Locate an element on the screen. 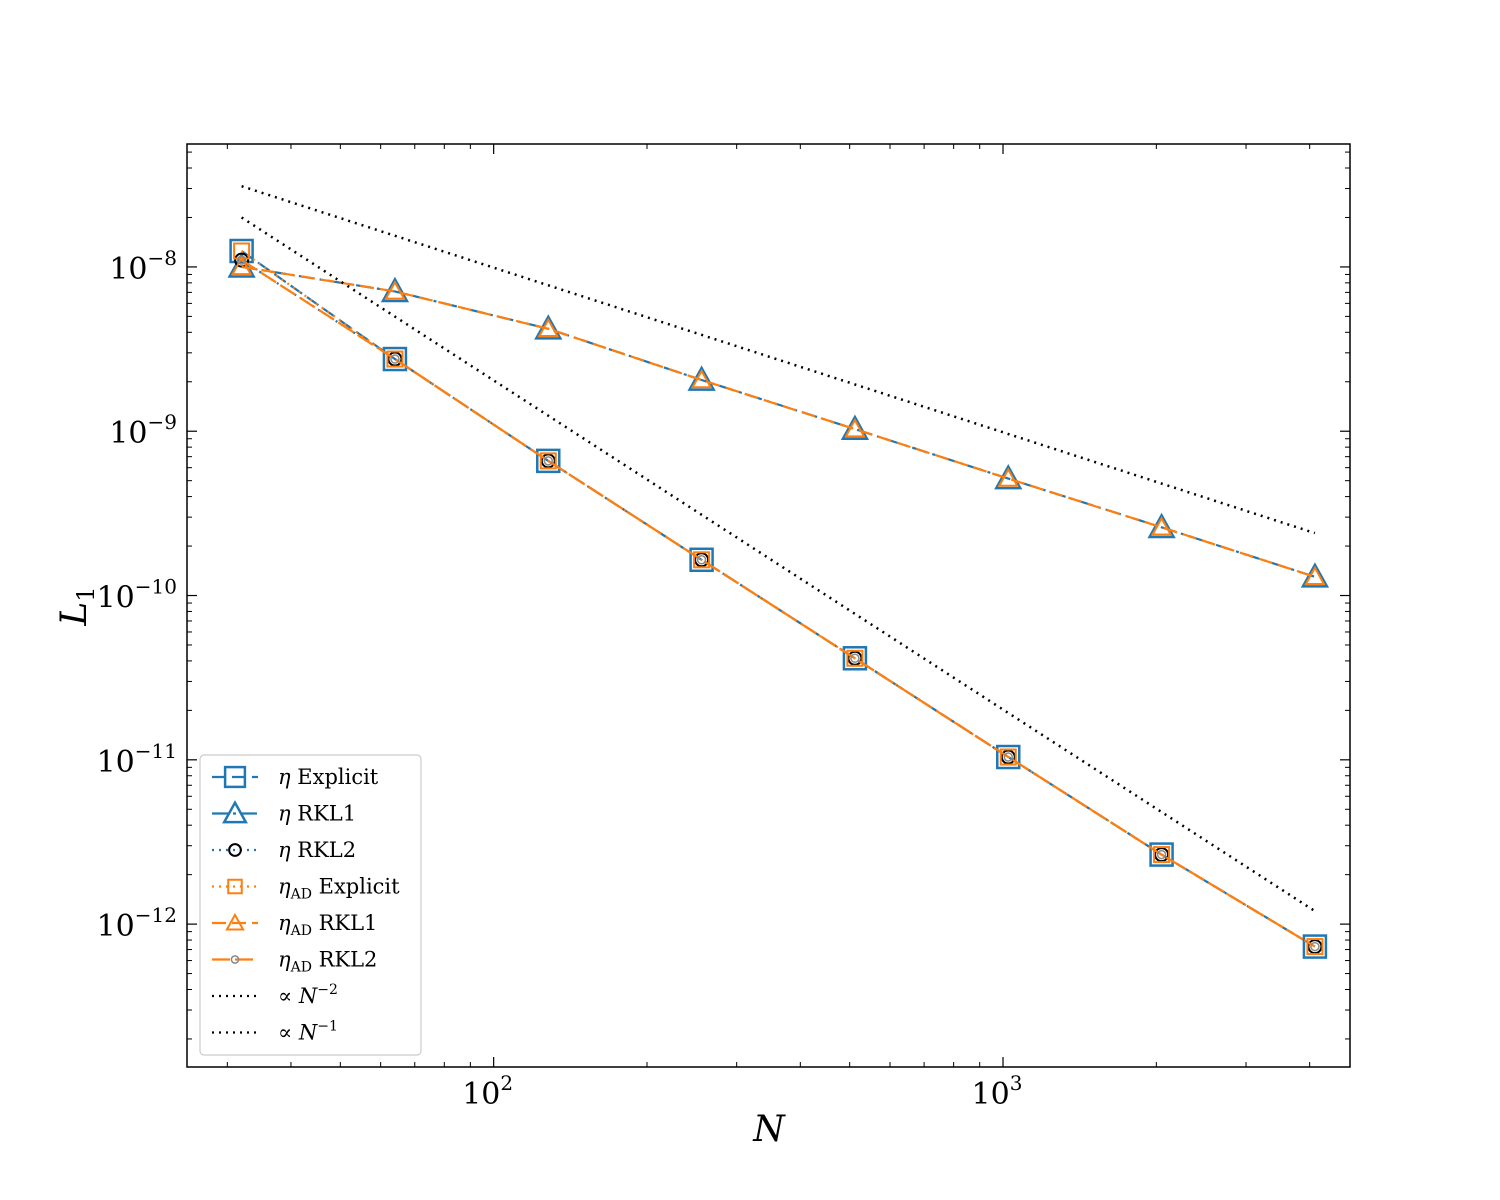 Image resolution: width=1500 pixels, height=1200 pixels. legend-label: ηAD RKL2 is located at coordinates (327, 962).